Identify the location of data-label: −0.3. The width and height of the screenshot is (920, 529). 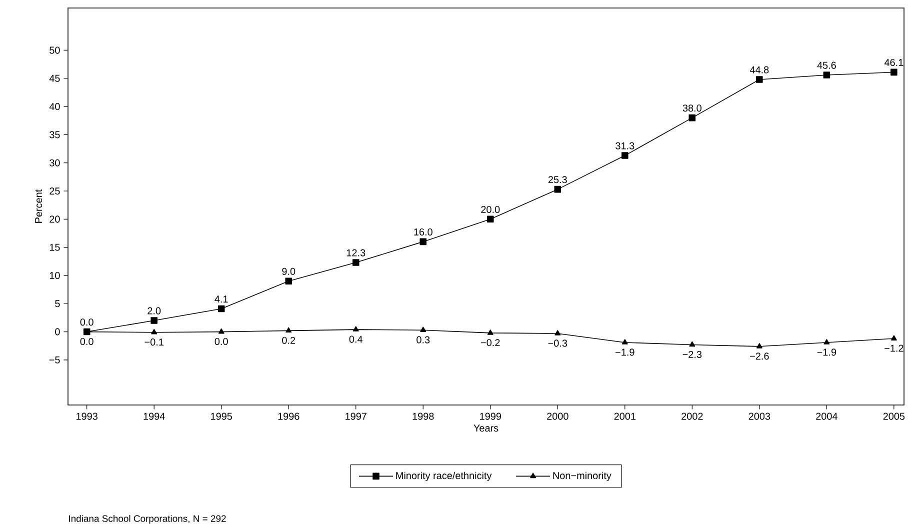
(558, 343).